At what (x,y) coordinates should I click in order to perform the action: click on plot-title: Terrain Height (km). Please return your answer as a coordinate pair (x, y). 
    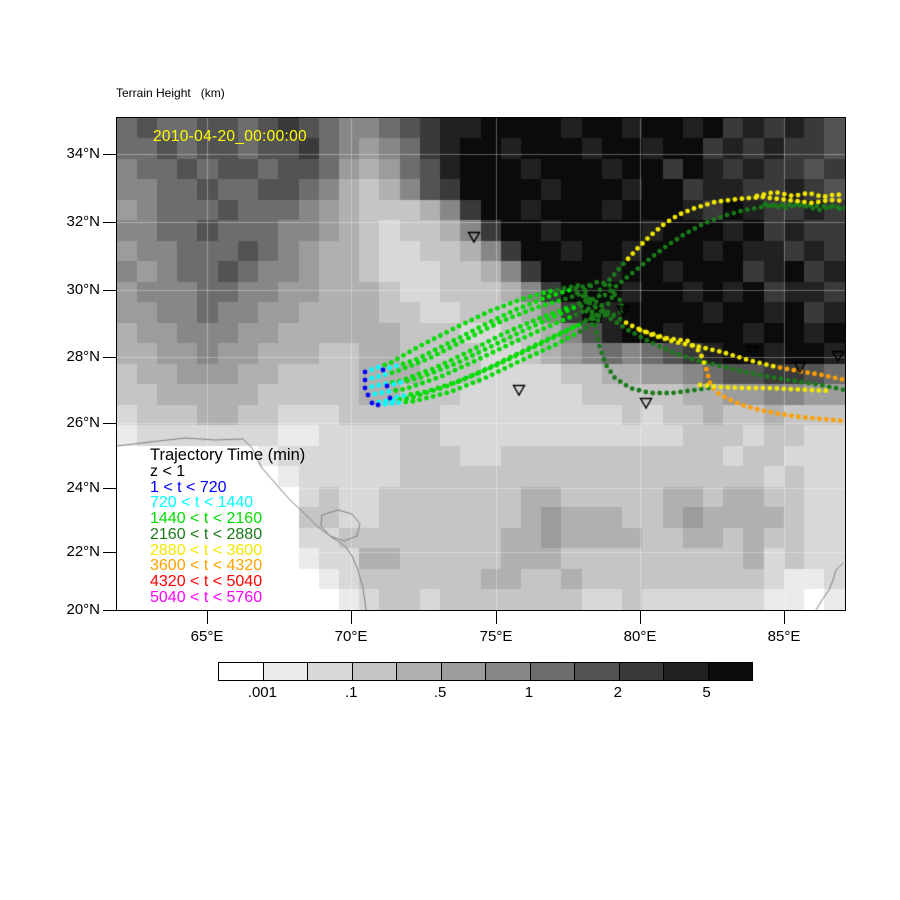
    Looking at the image, I should click on (170, 93).